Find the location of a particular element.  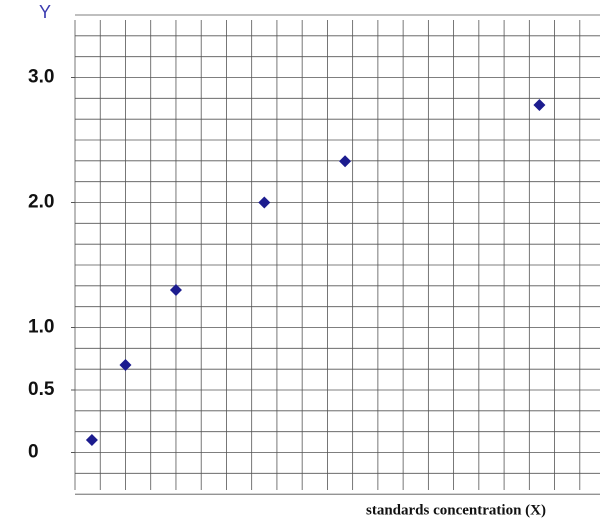

y-tick-label: 0 is located at coordinates (33, 452).